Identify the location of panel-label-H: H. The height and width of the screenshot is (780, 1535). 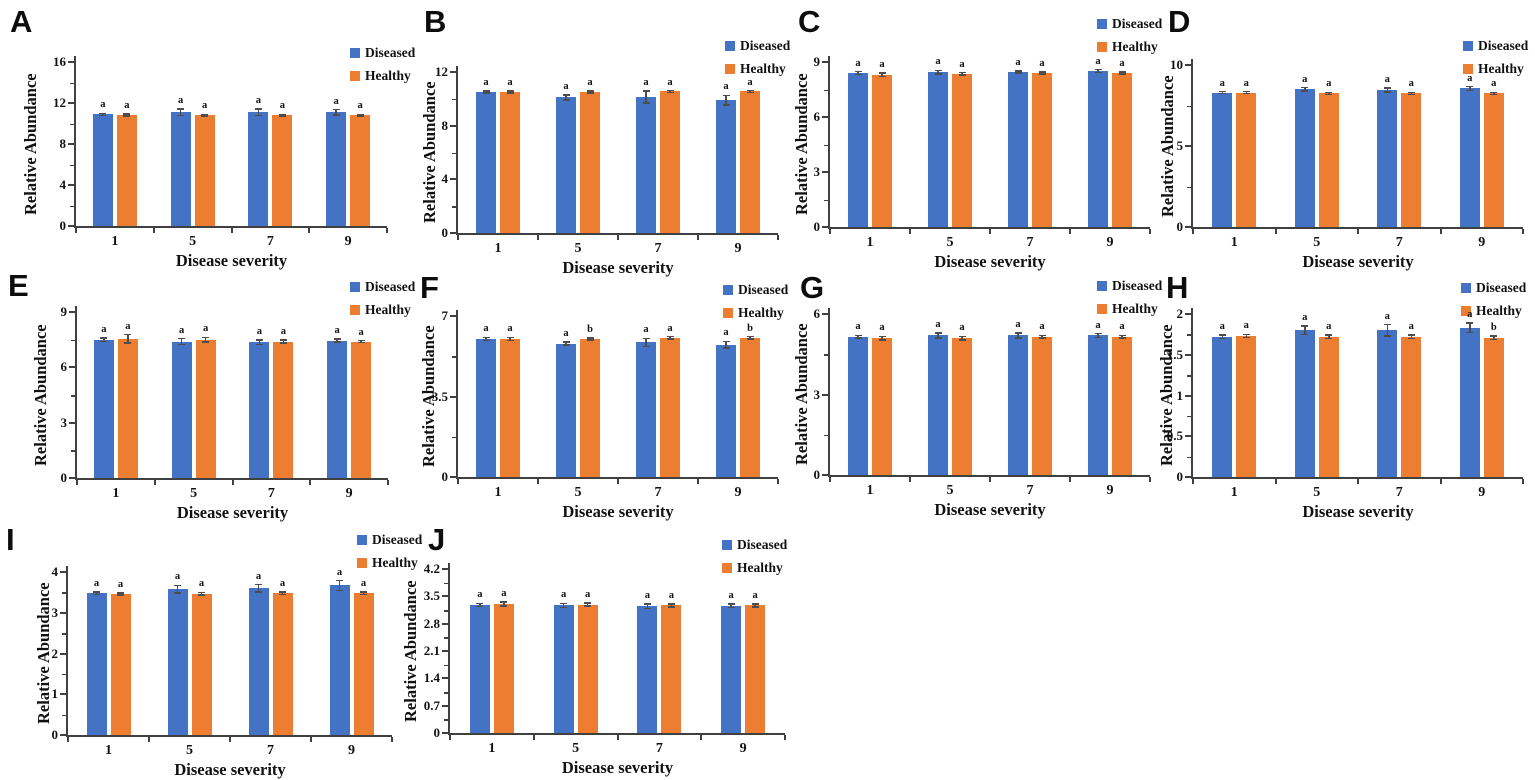
(1177, 287).